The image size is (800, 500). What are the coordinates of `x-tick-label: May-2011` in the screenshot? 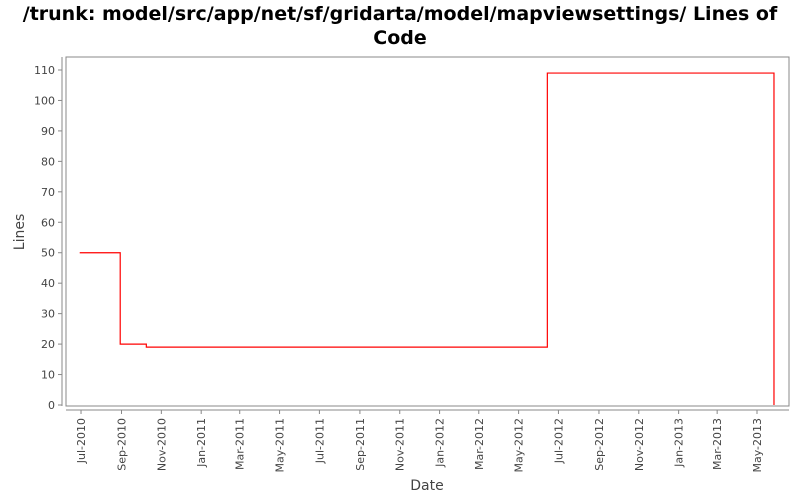 It's located at (280, 445).